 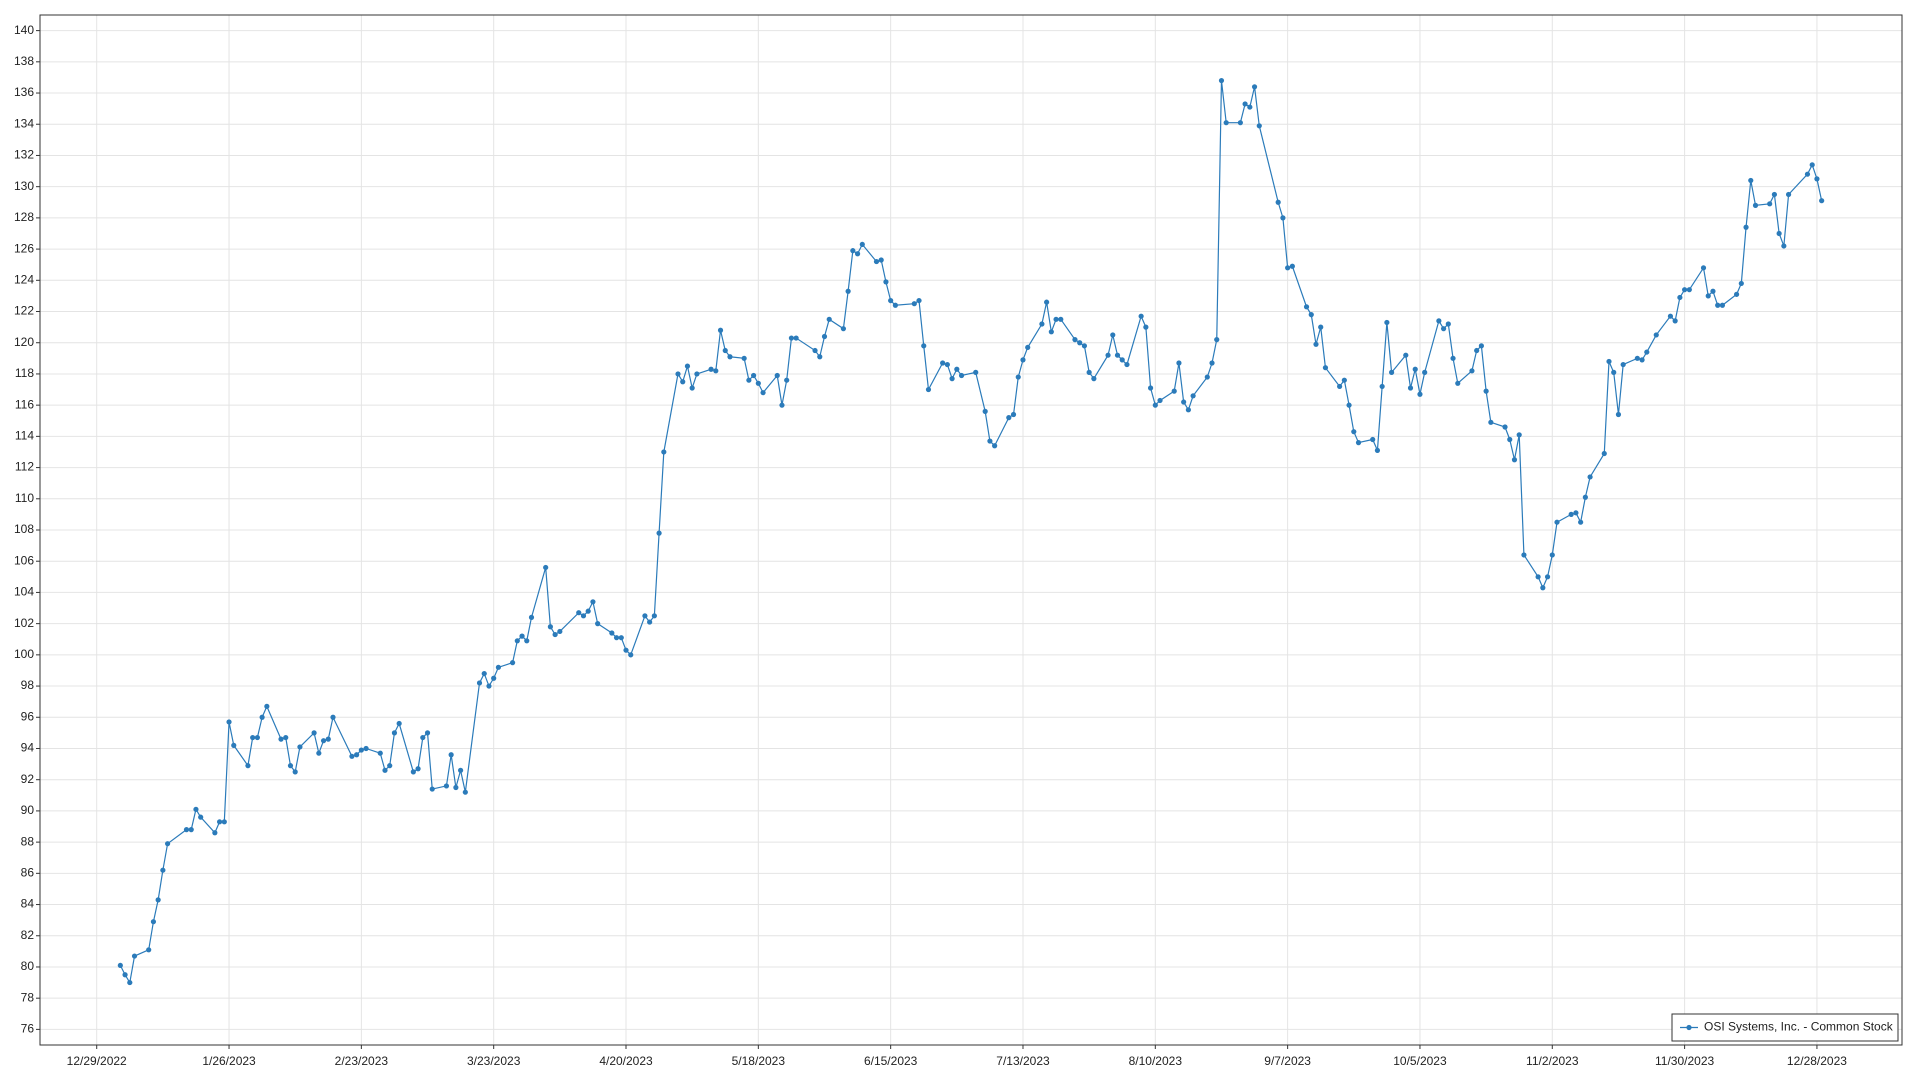 What do you see at coordinates (28, 716) in the screenshot?
I see `y-tick-label: 96` at bounding box center [28, 716].